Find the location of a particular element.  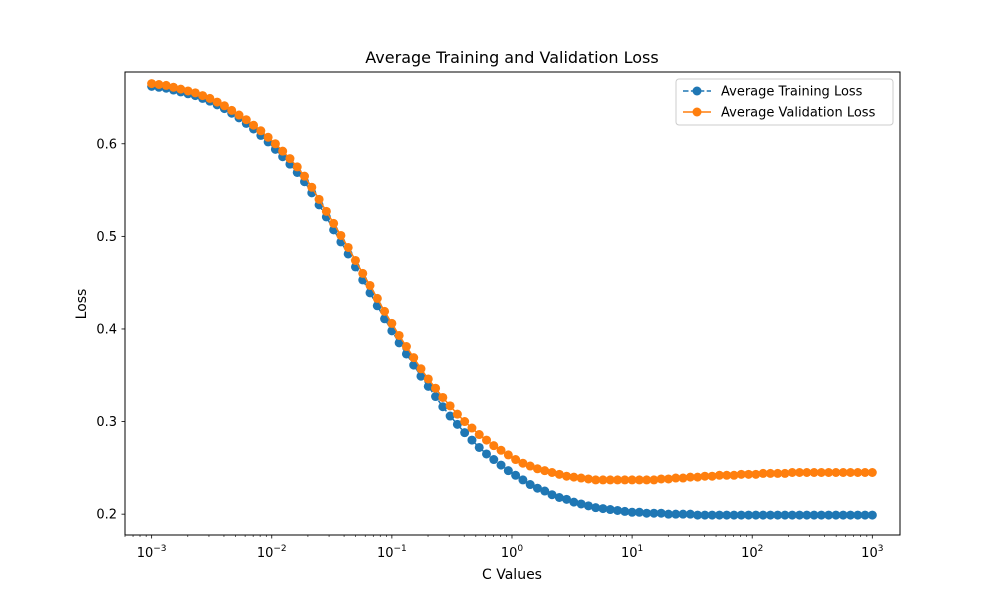

x-axis: 10⁻³ 10⁻² 10⁻¹ 10⁰ 10¹ 10² 10³ is located at coordinates (503, 548).